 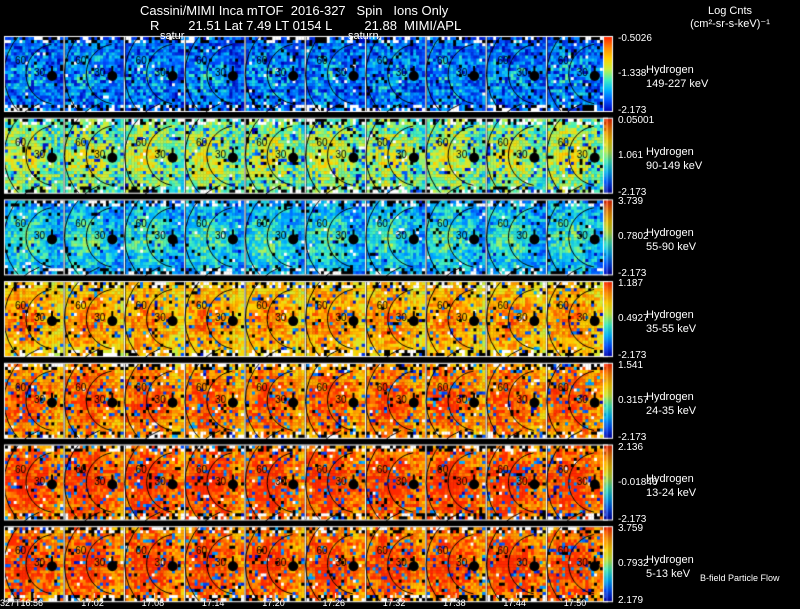 I want to click on energy-range-label: 5-13 keV, so click(x=668, y=574).